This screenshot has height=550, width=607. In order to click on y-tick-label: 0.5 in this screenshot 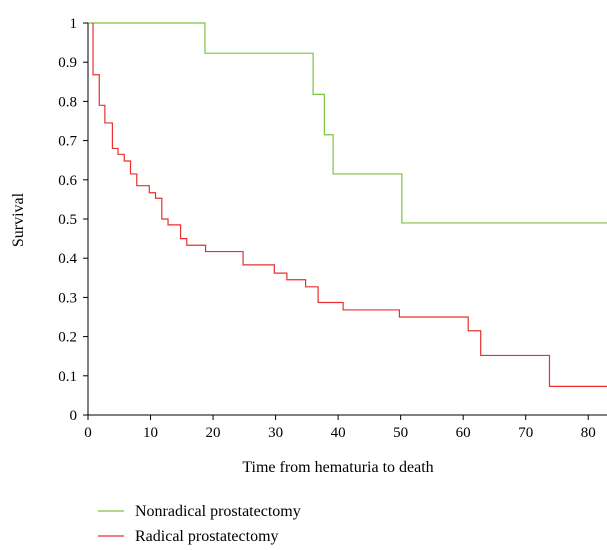, I will do `click(67, 220)`.